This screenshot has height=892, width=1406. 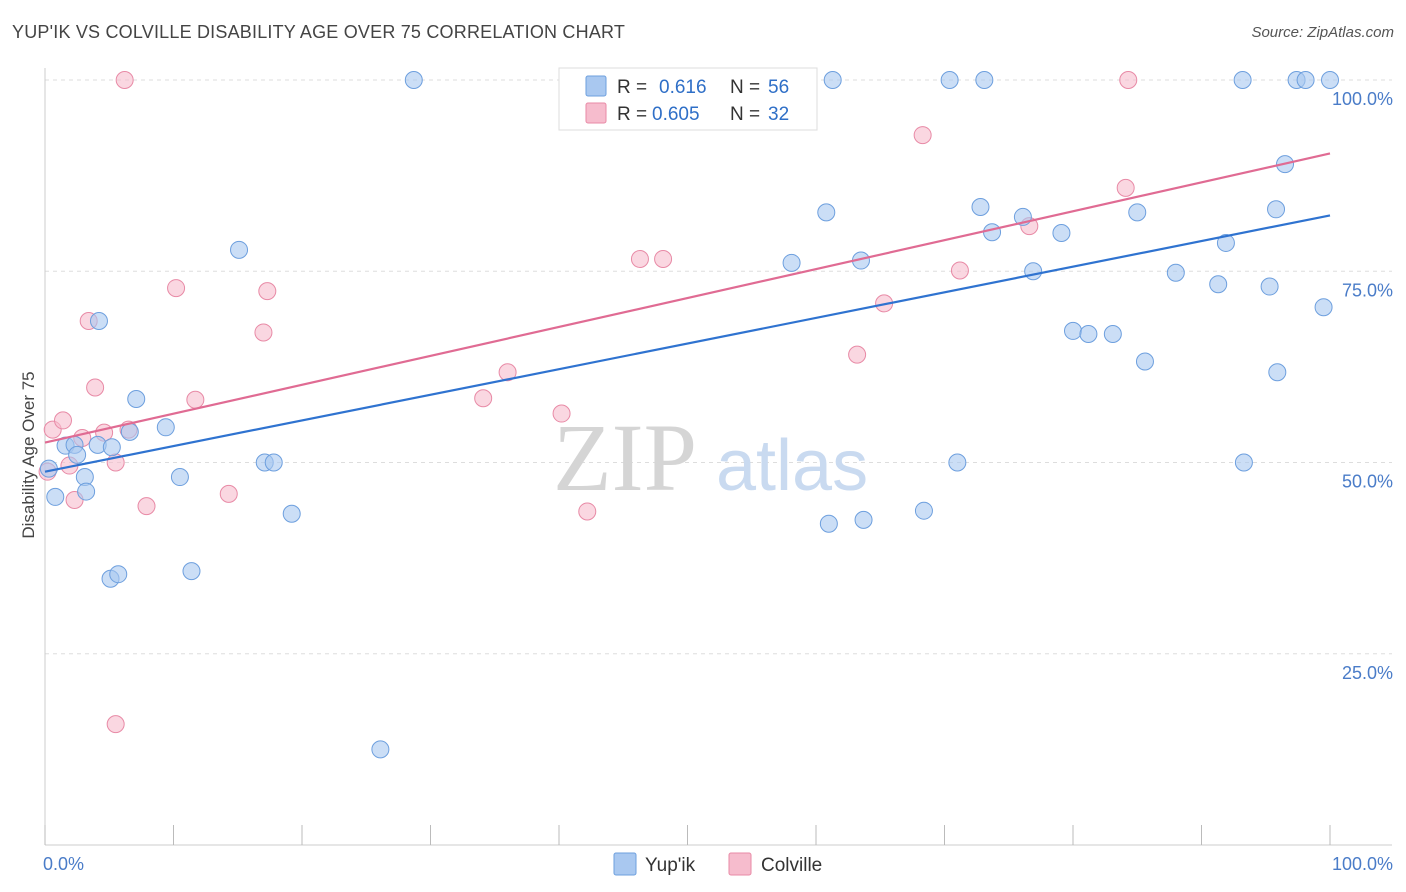 What do you see at coordinates (670, 865) in the screenshot?
I see `legend-bottom-label-yupik: Yup'ik` at bounding box center [670, 865].